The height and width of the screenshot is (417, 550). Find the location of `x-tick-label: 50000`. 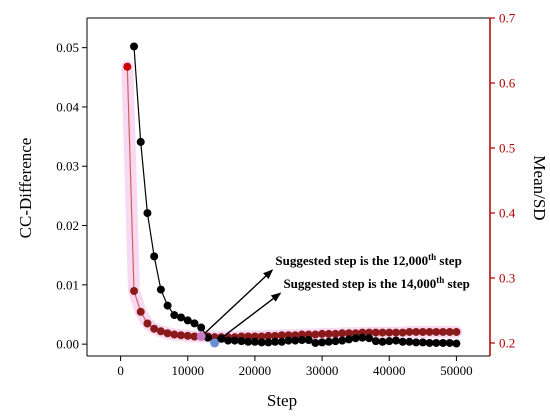

x-tick-label: 50000 is located at coordinates (456, 370).